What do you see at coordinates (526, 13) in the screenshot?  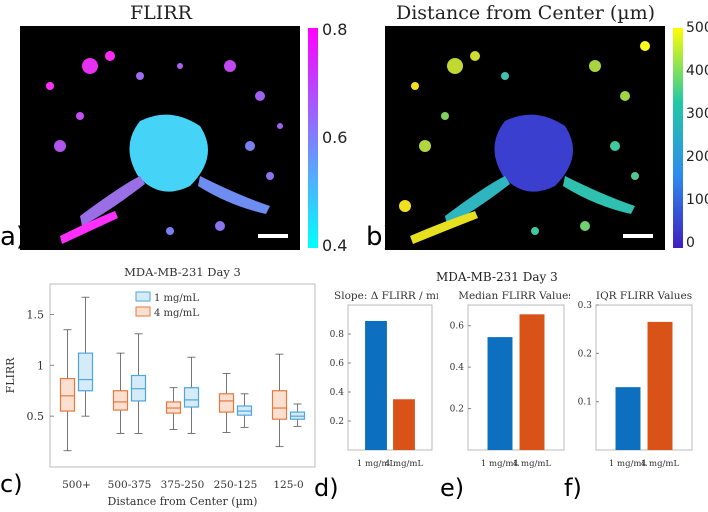 I see `panel-b-title: Distance from Center (µm)` at bounding box center [526, 13].